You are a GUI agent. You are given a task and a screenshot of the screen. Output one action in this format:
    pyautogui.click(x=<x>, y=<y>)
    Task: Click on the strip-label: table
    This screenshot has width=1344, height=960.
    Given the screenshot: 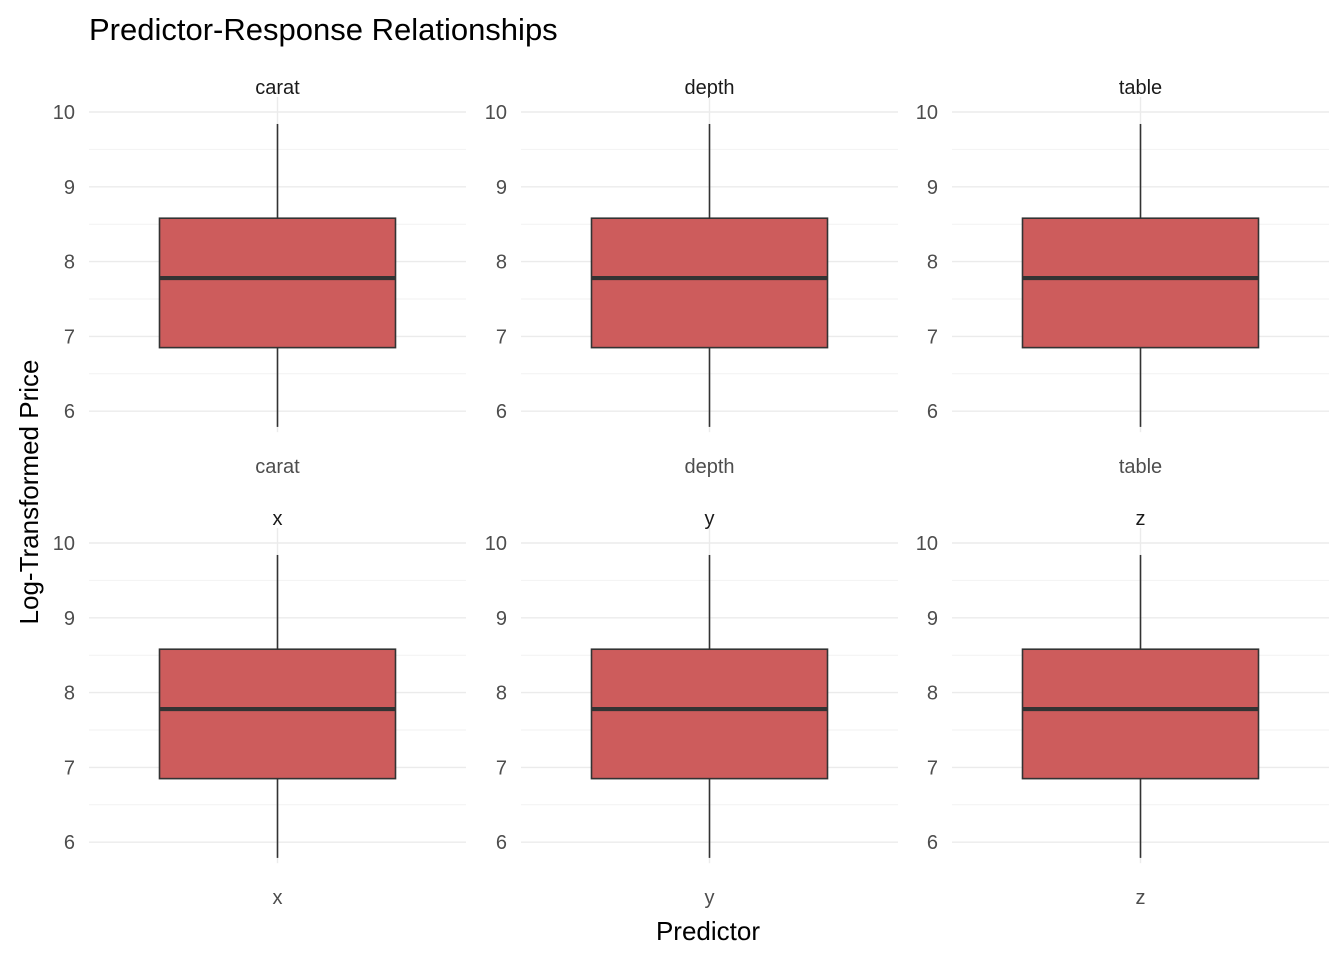 What is the action you would take?
    pyautogui.click(x=1140, y=88)
    